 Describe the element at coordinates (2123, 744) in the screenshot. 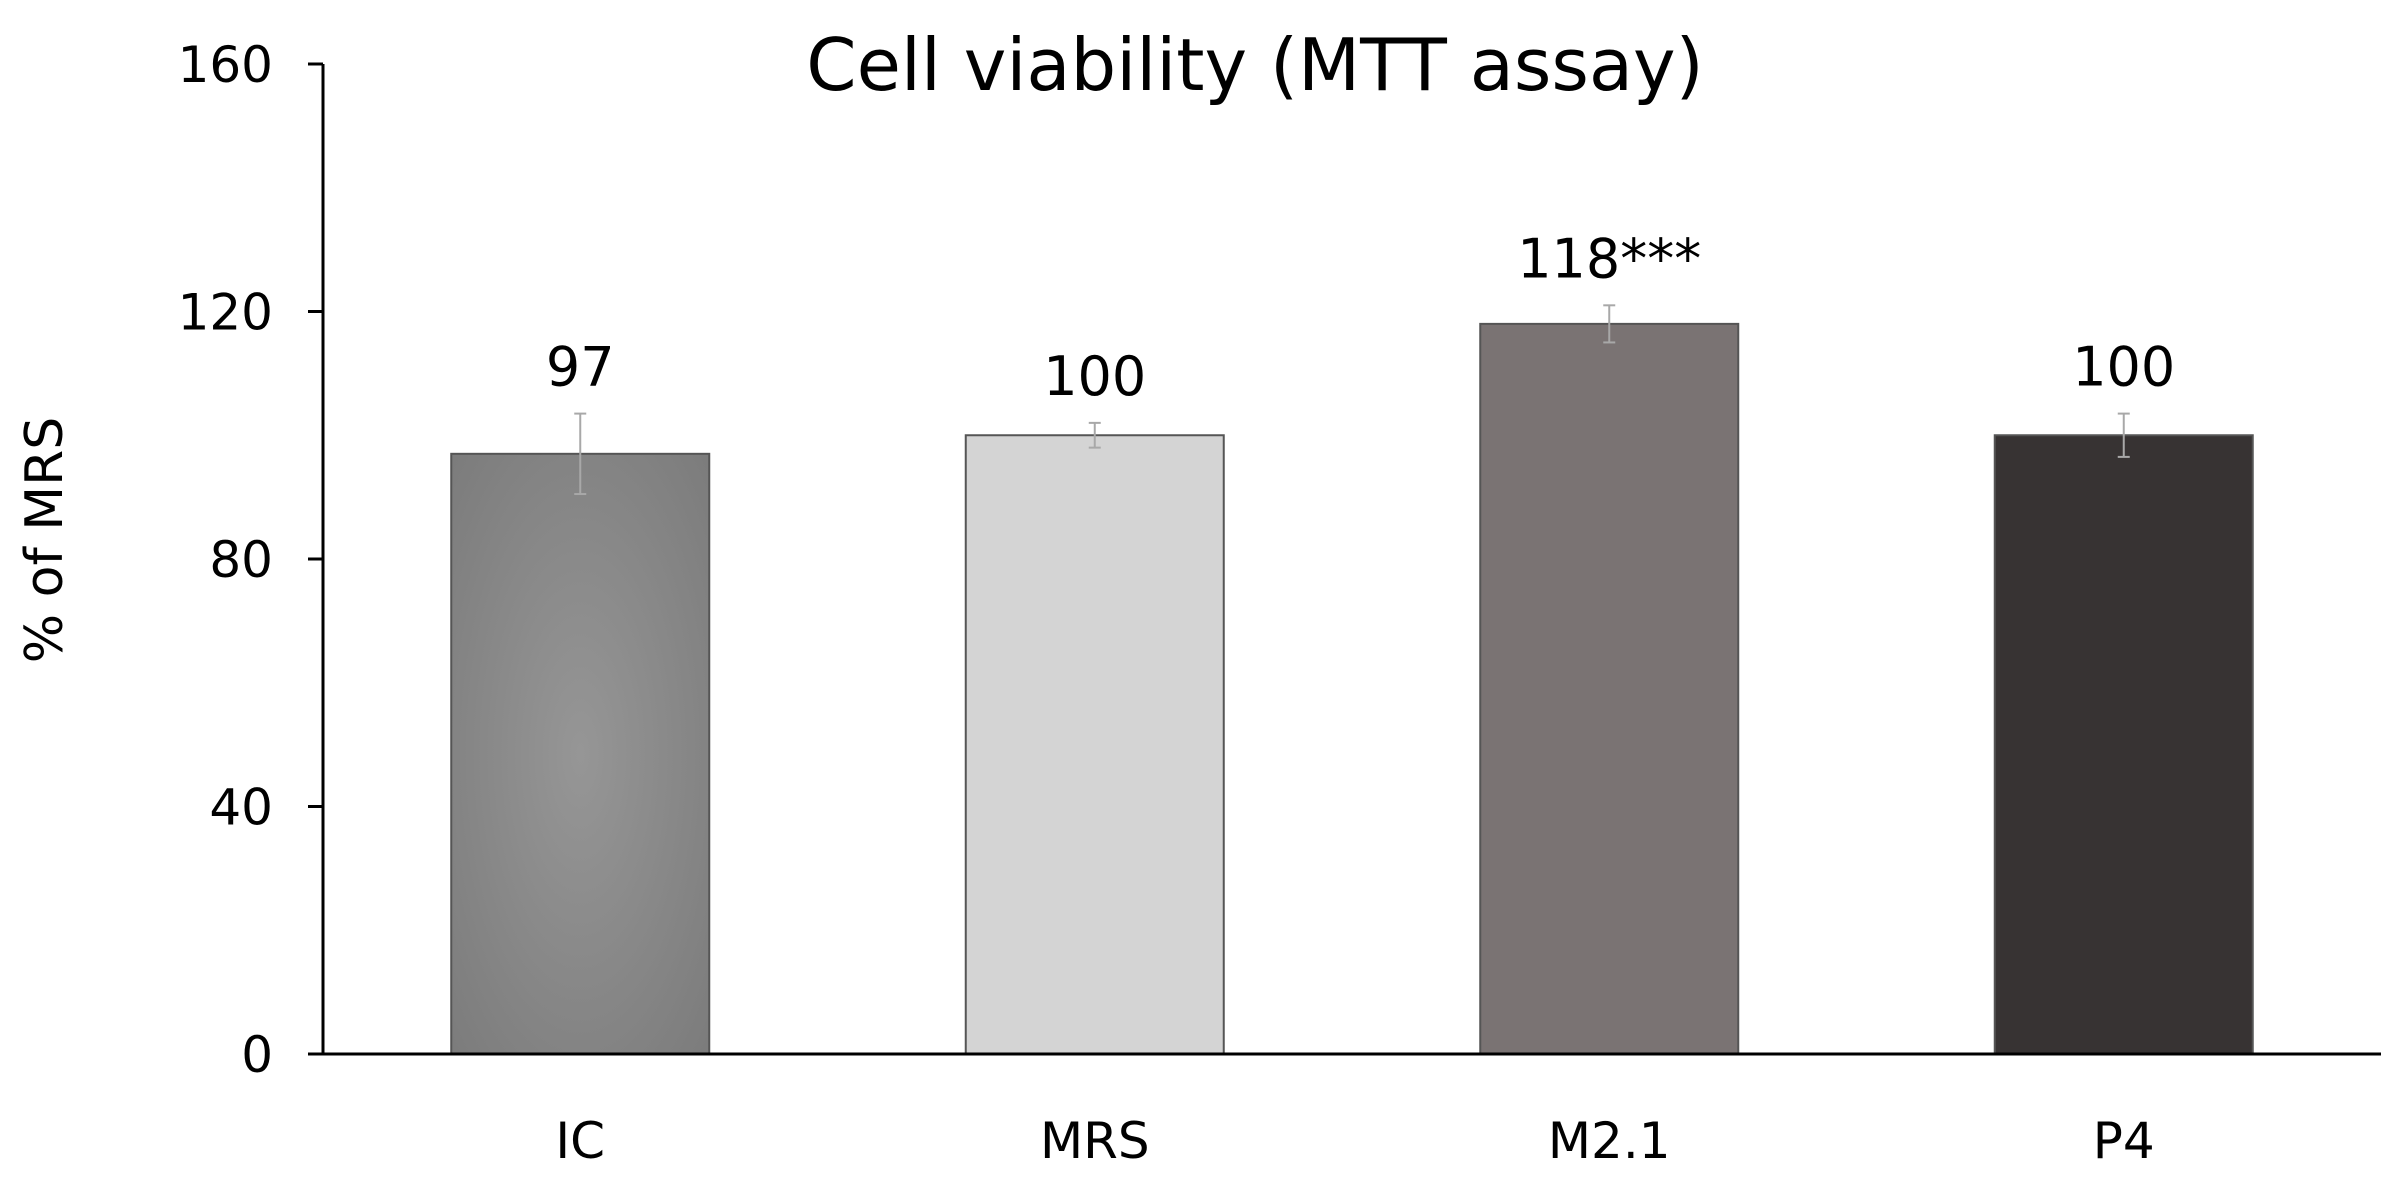

I see `bar-p4` at that location.